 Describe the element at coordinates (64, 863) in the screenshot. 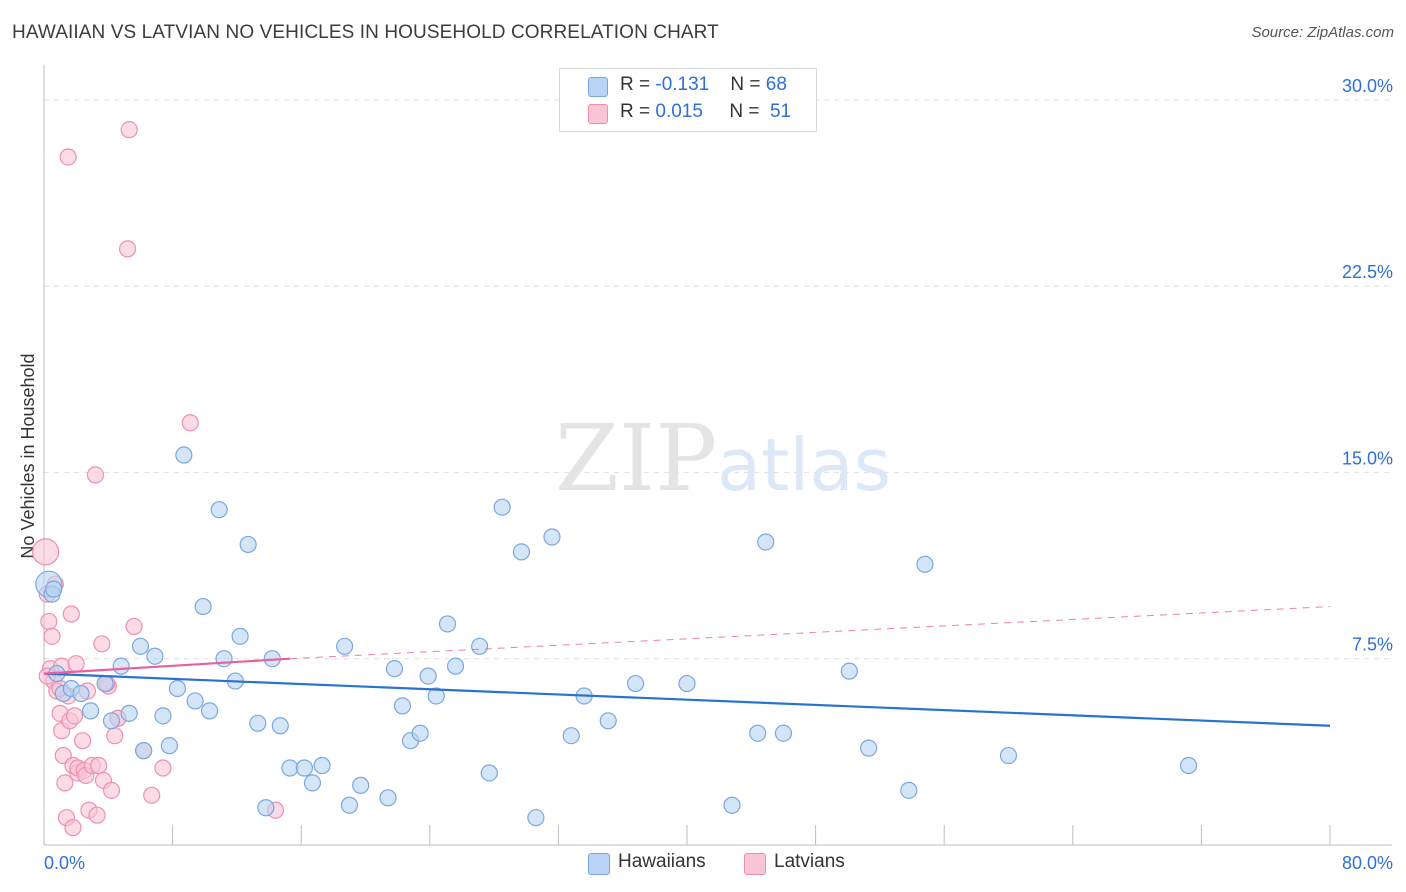

I see `x-tick-label-min: 0.0%` at that location.